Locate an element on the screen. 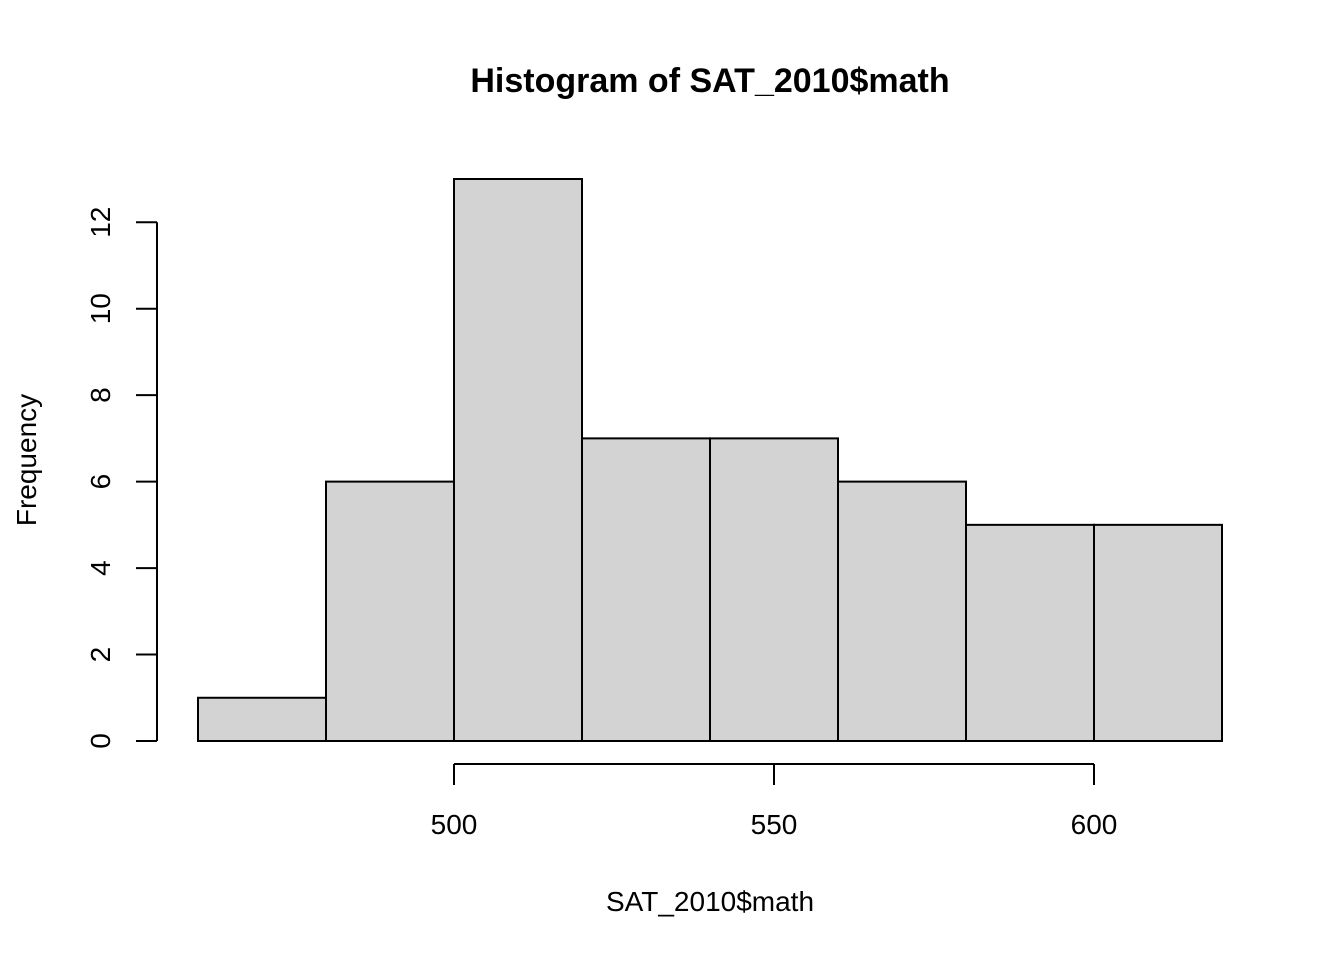 This screenshot has height=960, width=1344. x-axis-label: SAT_2010$math is located at coordinates (710, 901).